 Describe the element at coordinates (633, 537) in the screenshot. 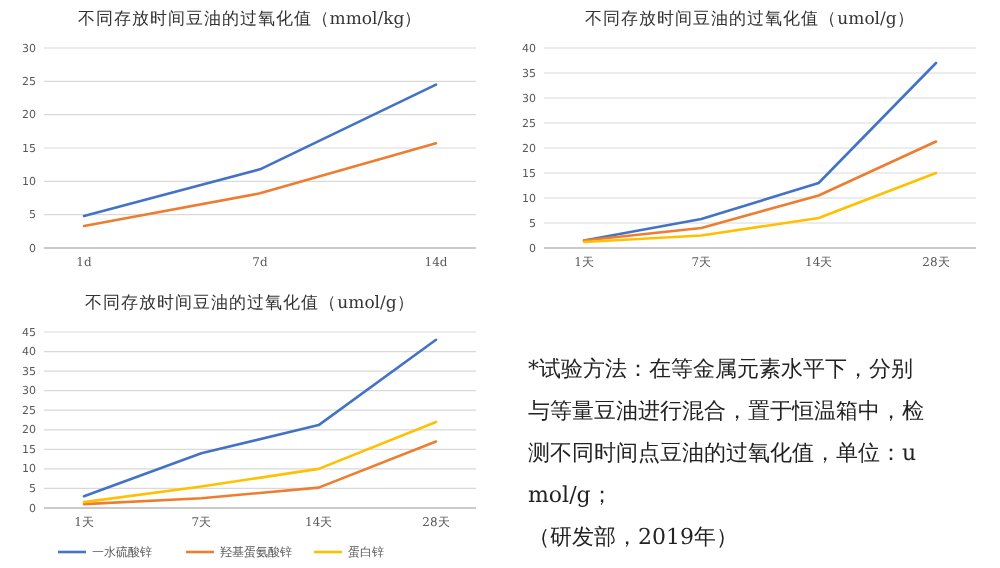

I see `text: （研发部，2019年）` at that location.